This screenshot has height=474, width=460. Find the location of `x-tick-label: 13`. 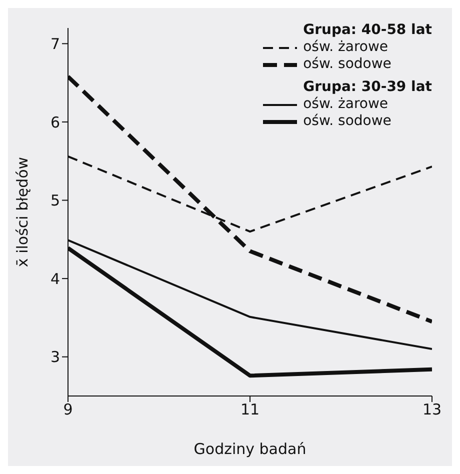

x-tick-label: 13 is located at coordinates (432, 409).